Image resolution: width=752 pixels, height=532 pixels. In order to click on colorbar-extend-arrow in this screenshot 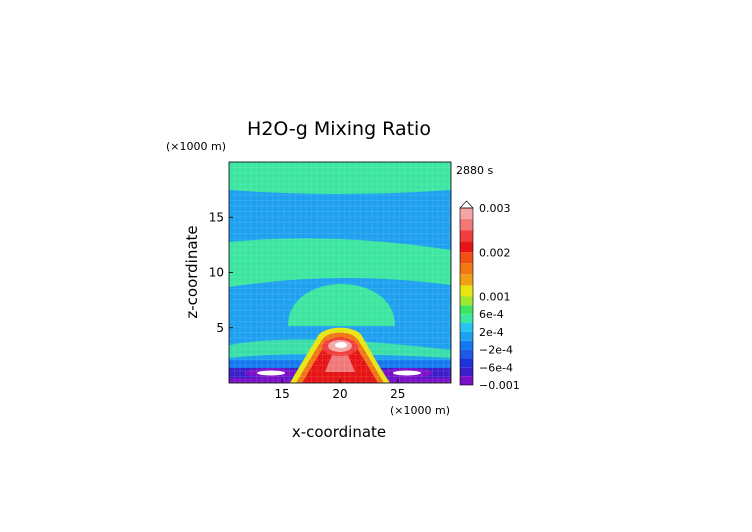, I will do `click(466, 204)`.